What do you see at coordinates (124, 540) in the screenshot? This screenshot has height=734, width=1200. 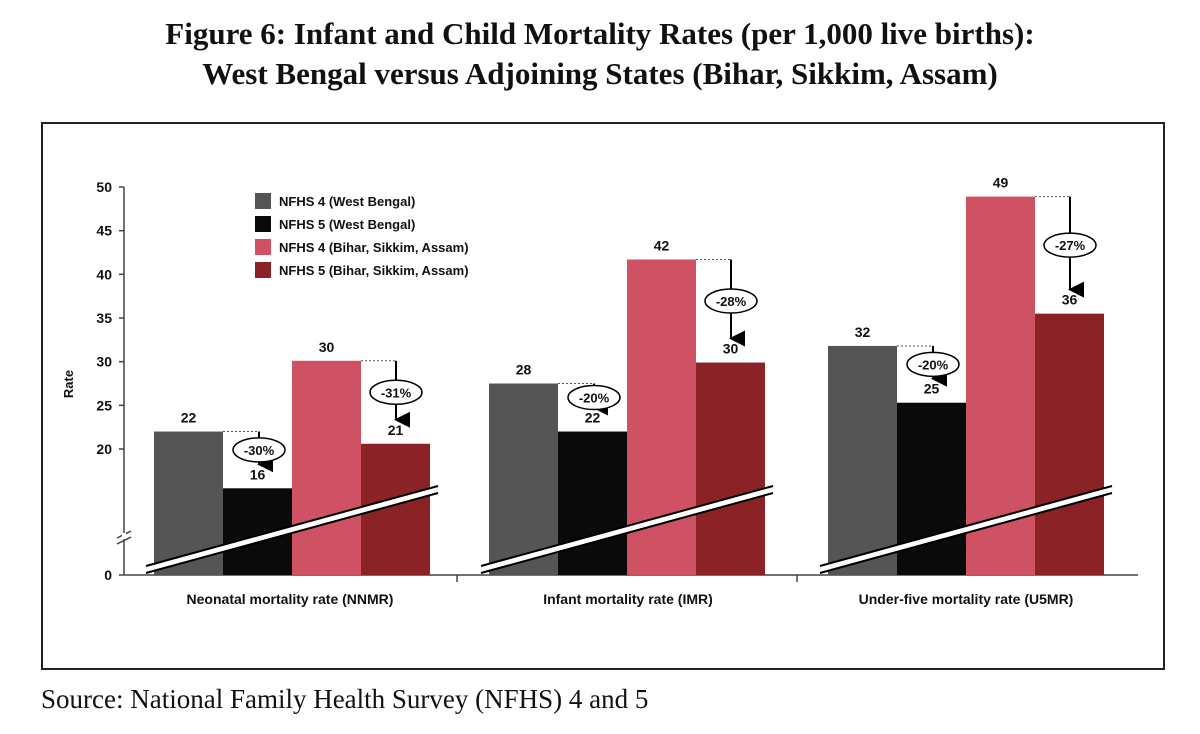 I see `y-axis-break-mark` at bounding box center [124, 540].